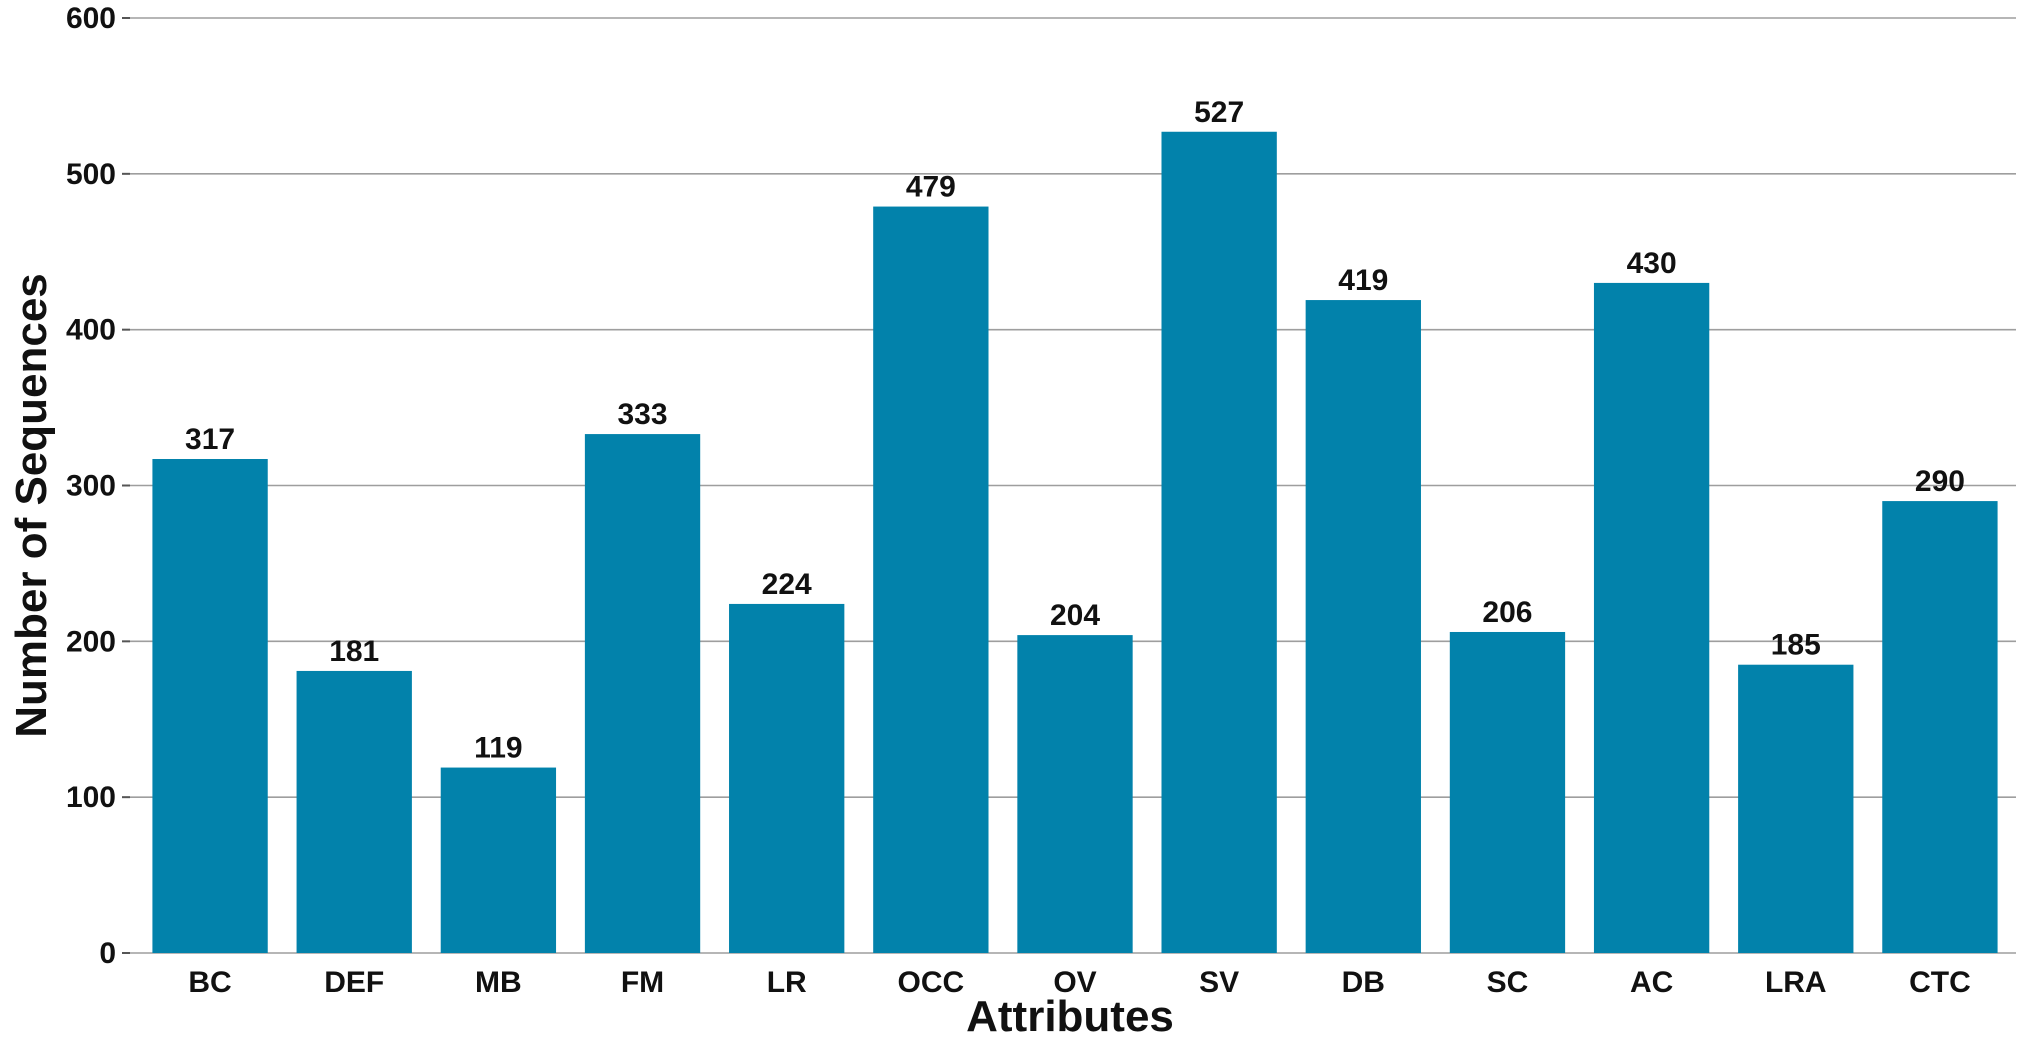 The height and width of the screenshot is (1047, 2020). What do you see at coordinates (642, 982) in the screenshot?
I see `x-tick-label: FM` at bounding box center [642, 982].